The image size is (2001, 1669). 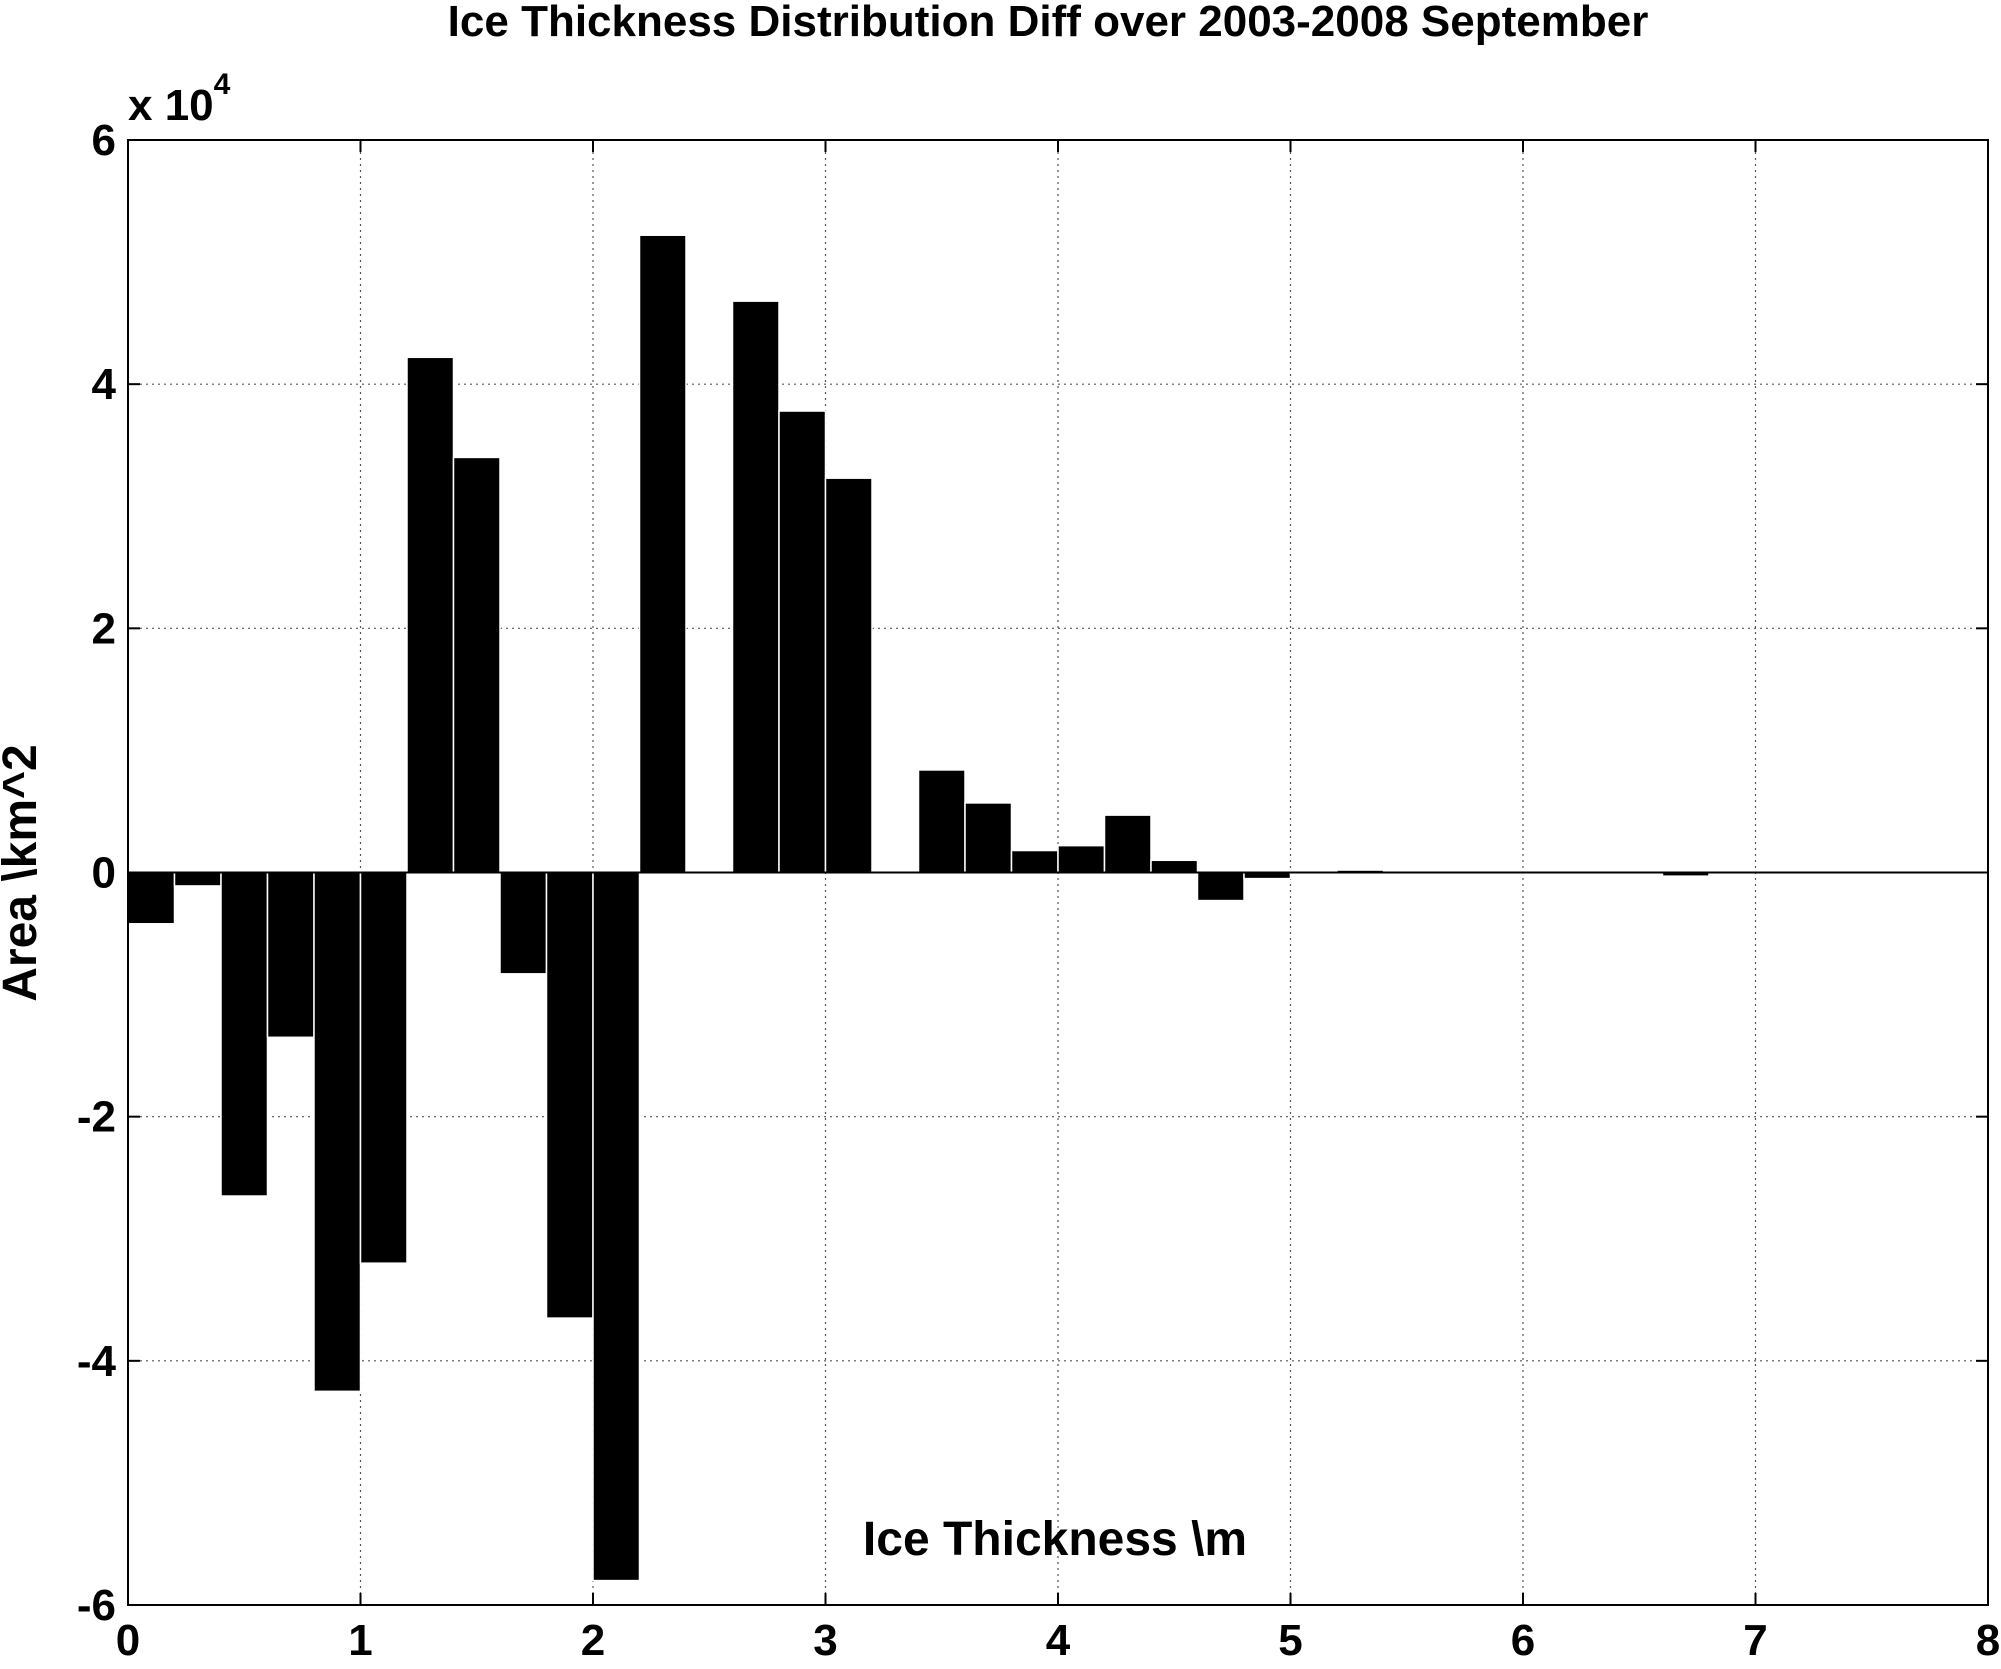 I want to click on y-tick-label: 6, so click(x=104, y=140).